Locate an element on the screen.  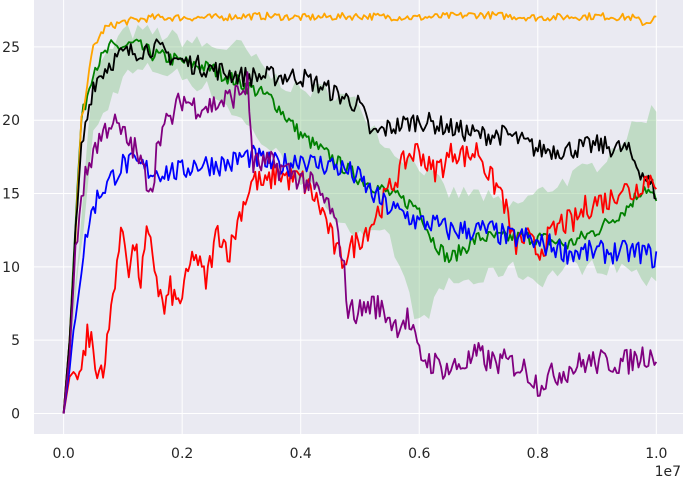
y-tick-label: 5 is located at coordinates (15, 341).